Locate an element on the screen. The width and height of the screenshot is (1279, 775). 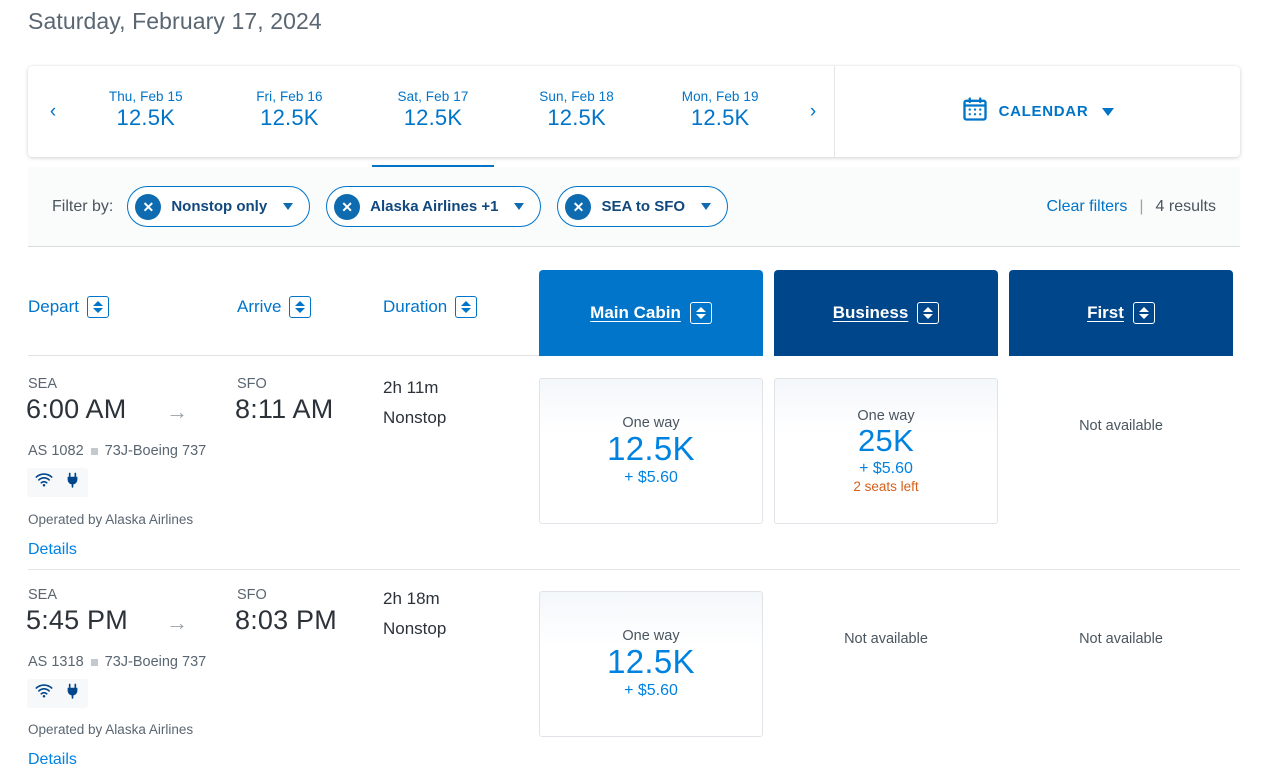
flight-number: AS 1082 is located at coordinates (56, 451).